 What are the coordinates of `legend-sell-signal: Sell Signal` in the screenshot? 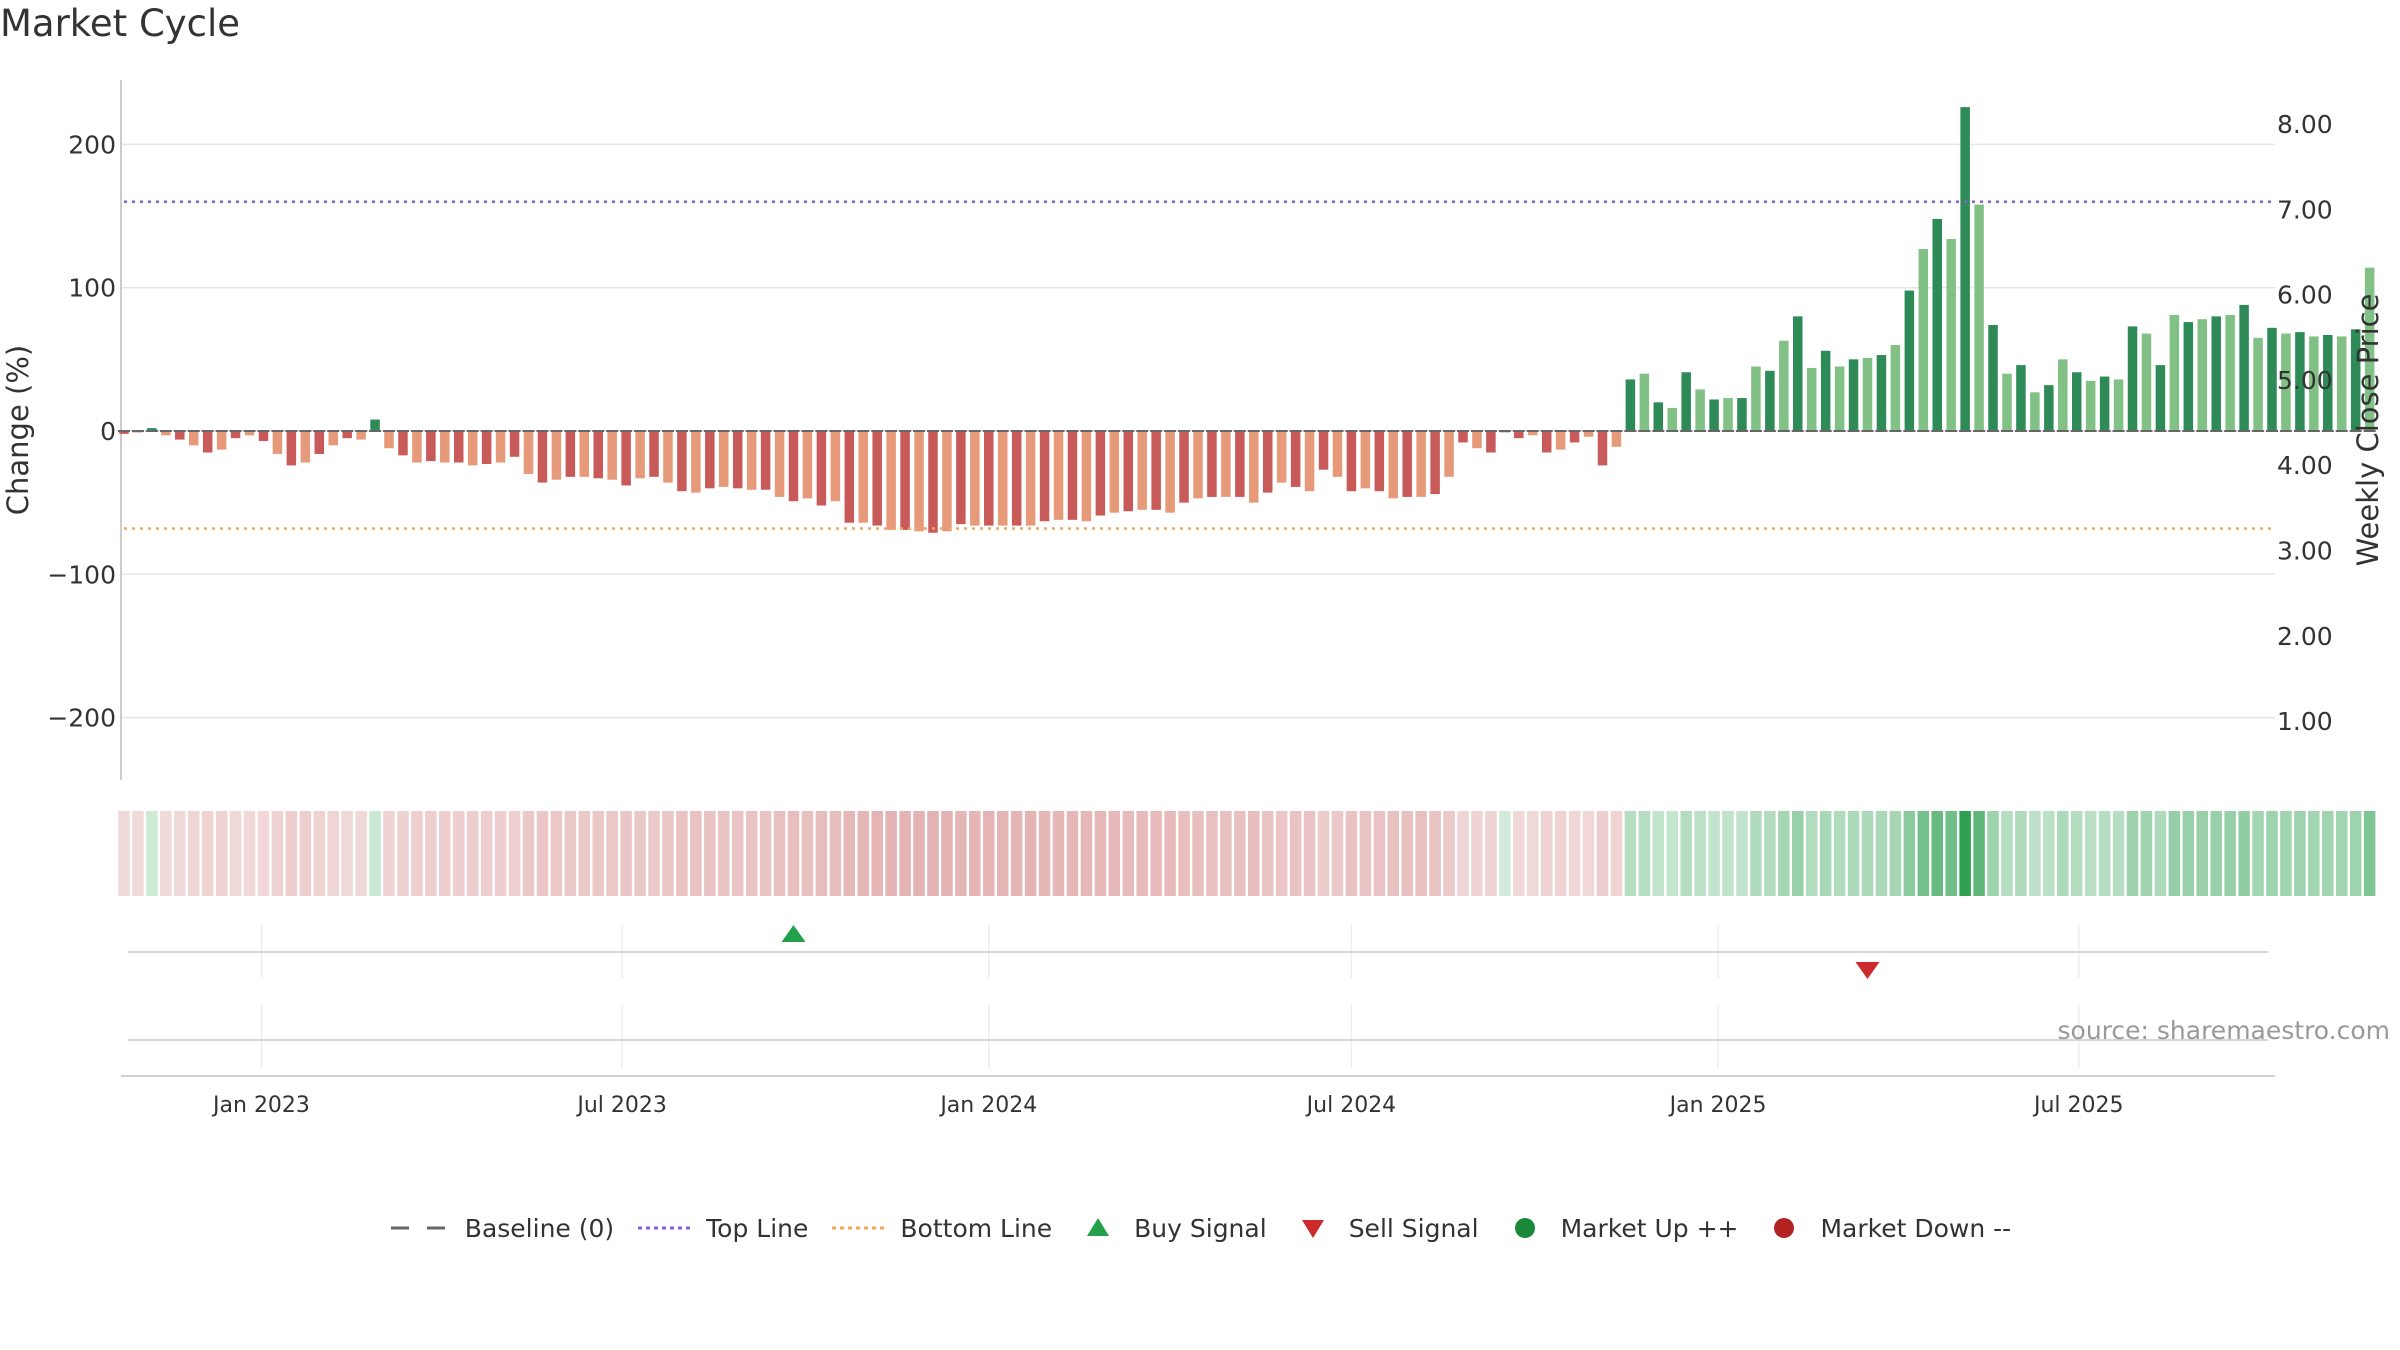 It's located at (1384, 1228).